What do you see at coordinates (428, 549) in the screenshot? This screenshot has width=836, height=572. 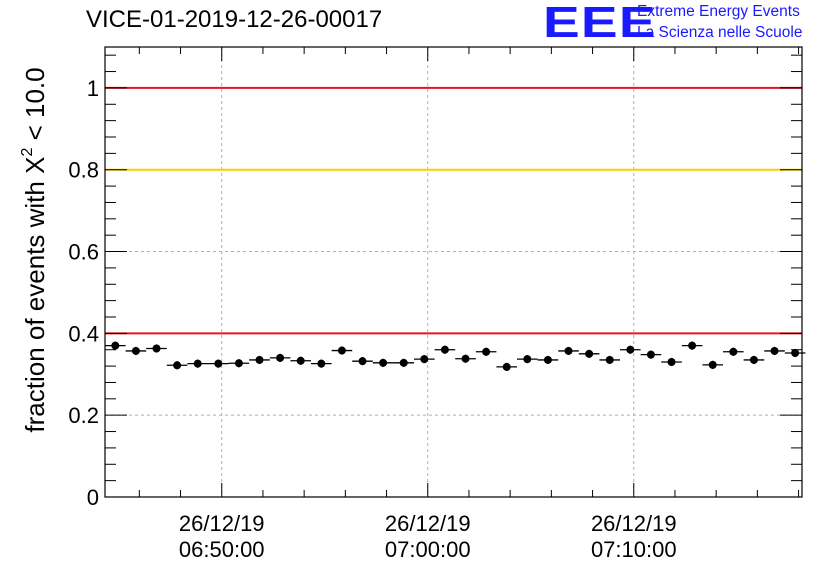 I see `x-tick-label-time: 07:00:00` at bounding box center [428, 549].